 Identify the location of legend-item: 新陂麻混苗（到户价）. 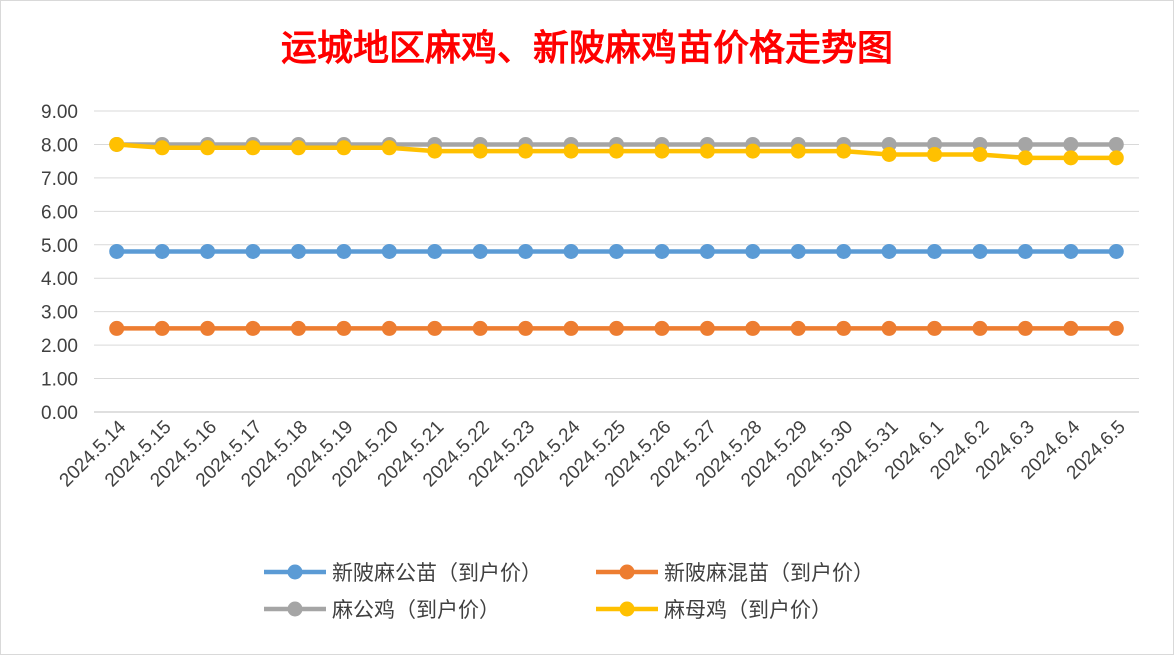
(735, 573).